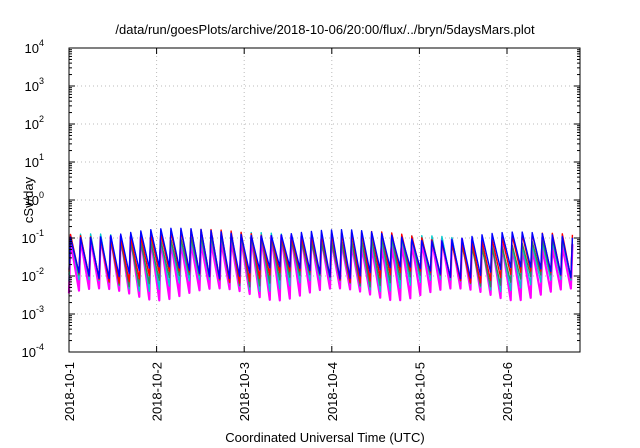  I want to click on x-tick-label: 2018-10-6, so click(507, 391).